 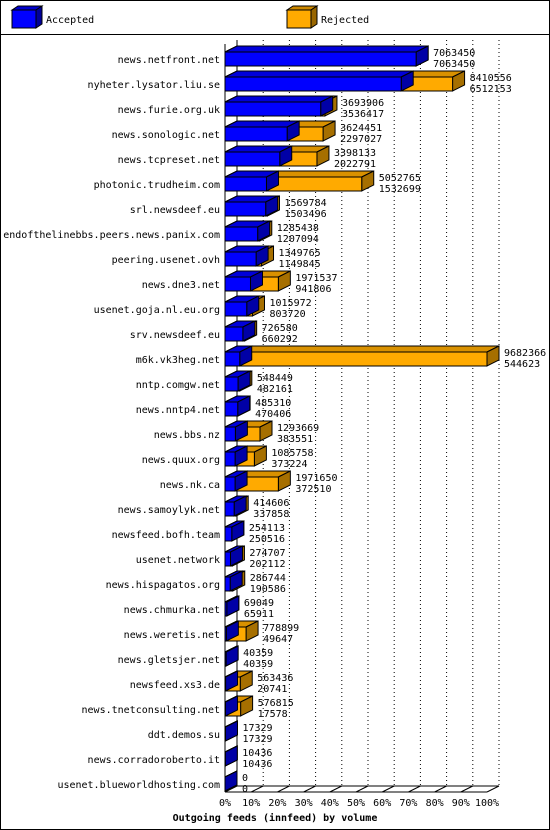 What do you see at coordinates (363, 114) in the screenshot?
I see `value-label: 3536417` at bounding box center [363, 114].